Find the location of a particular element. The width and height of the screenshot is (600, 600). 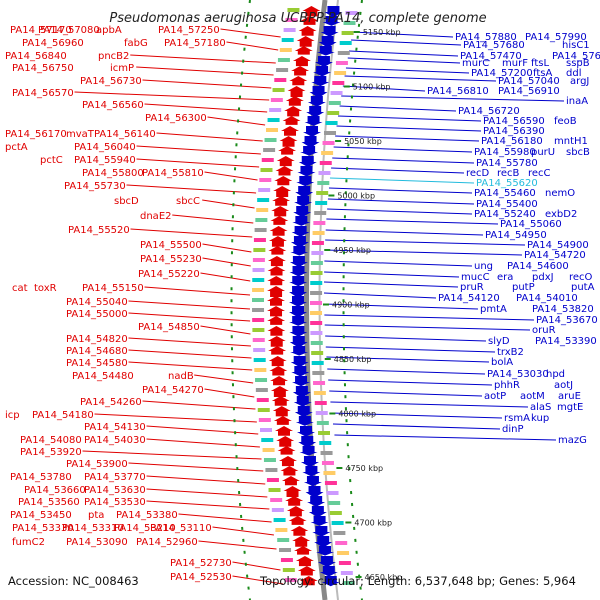

gene-label-forward: PA14_52960 is located at coordinates (167, 542).